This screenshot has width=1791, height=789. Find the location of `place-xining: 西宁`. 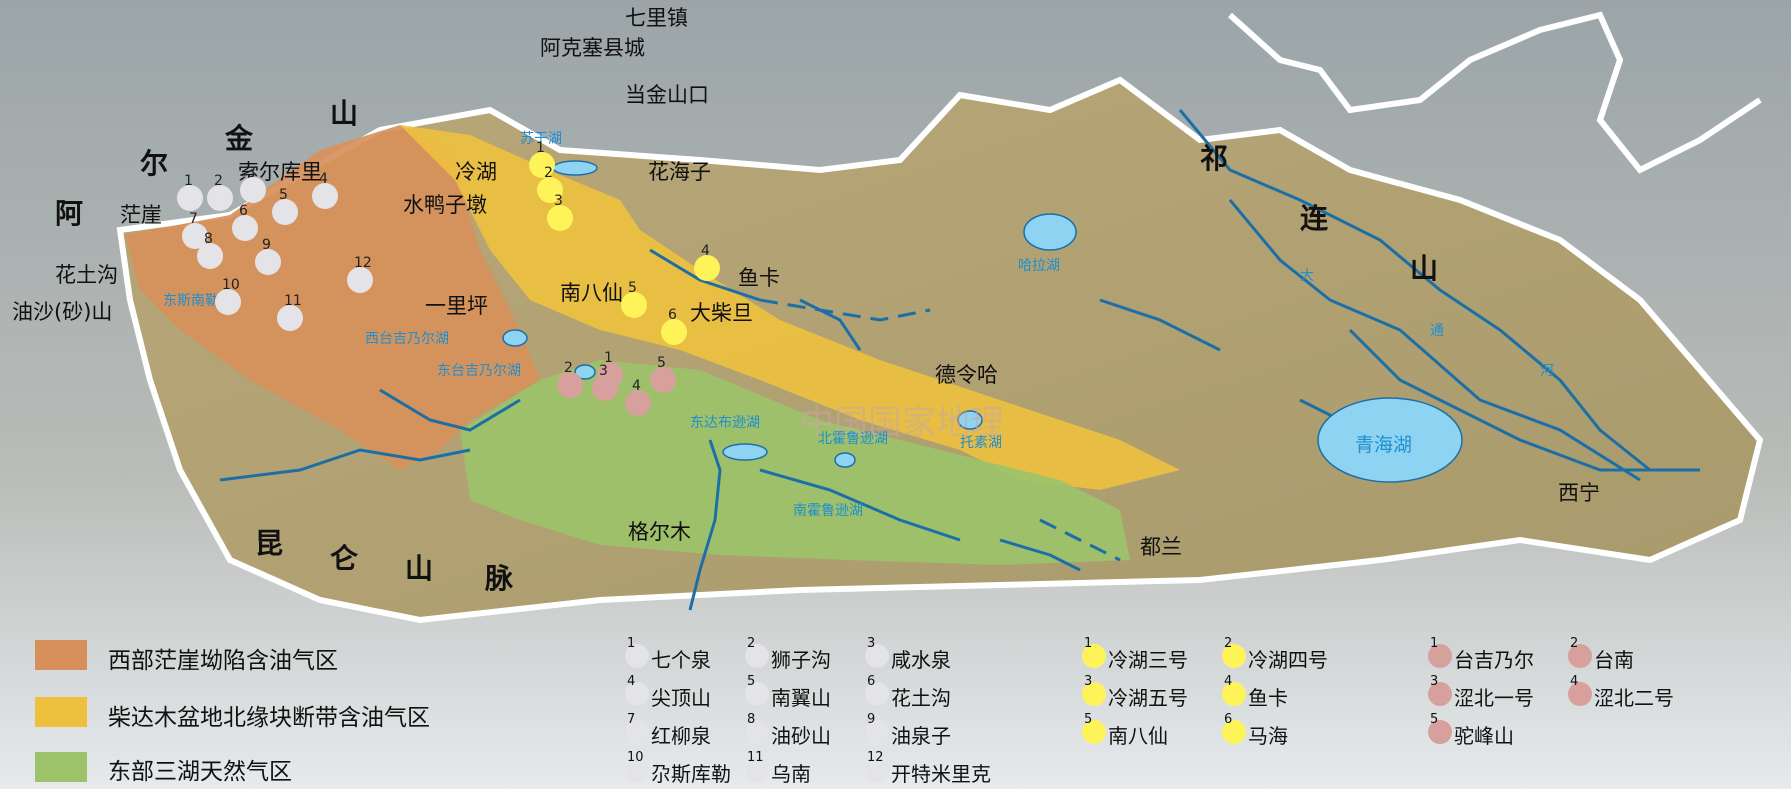

place-xining: 西宁 is located at coordinates (1579, 493).